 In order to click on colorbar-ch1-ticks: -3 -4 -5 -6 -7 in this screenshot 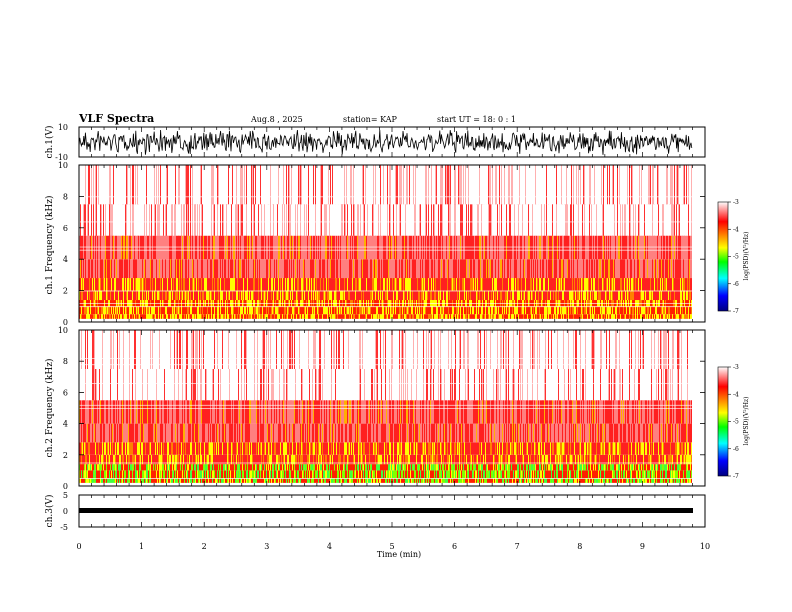, I will do `click(733, 257)`.